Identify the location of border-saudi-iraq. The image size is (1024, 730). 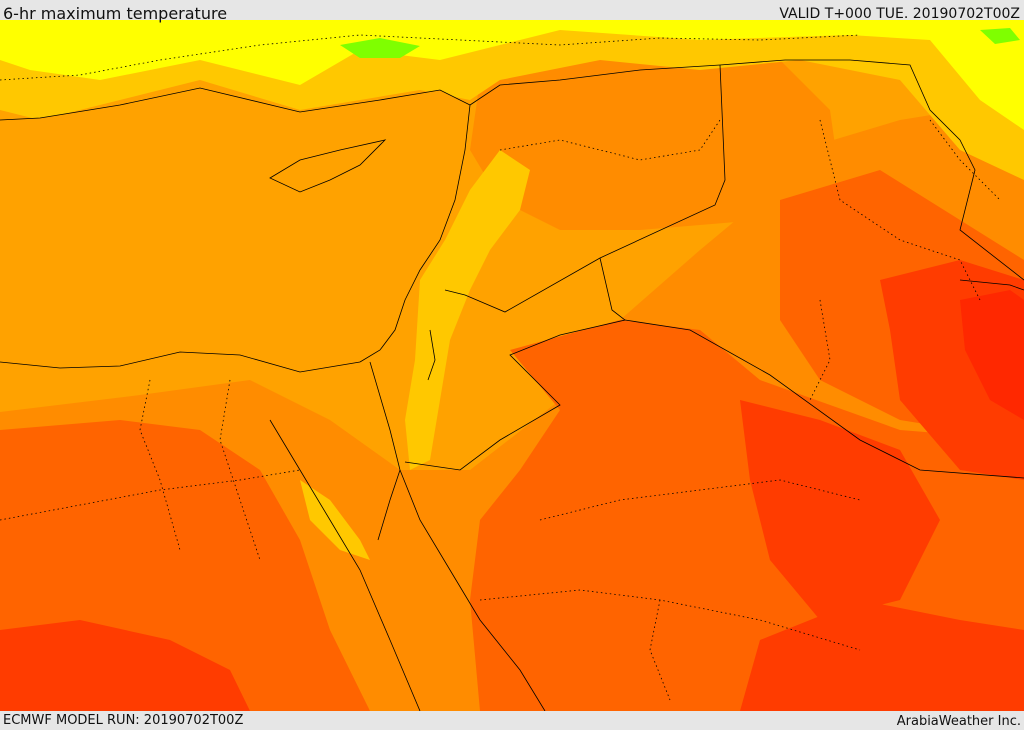
(824, 399).